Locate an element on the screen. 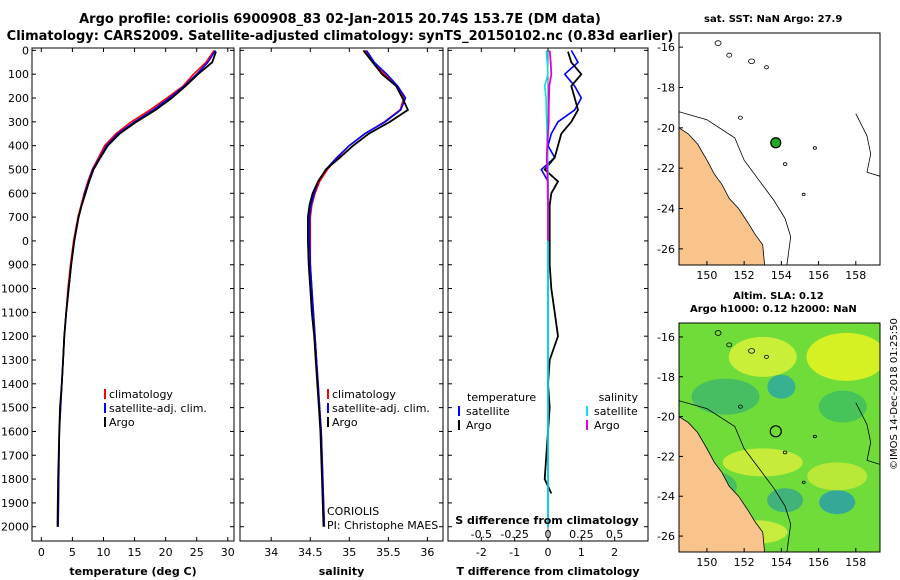 The height and width of the screenshot is (580, 900). depth-tick-label: 1100 is located at coordinates (15, 312).